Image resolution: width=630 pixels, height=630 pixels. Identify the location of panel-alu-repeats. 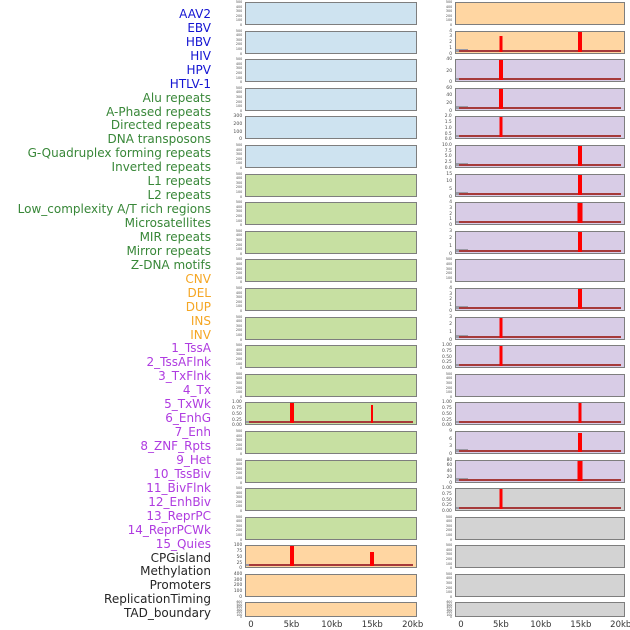
(331, 185).